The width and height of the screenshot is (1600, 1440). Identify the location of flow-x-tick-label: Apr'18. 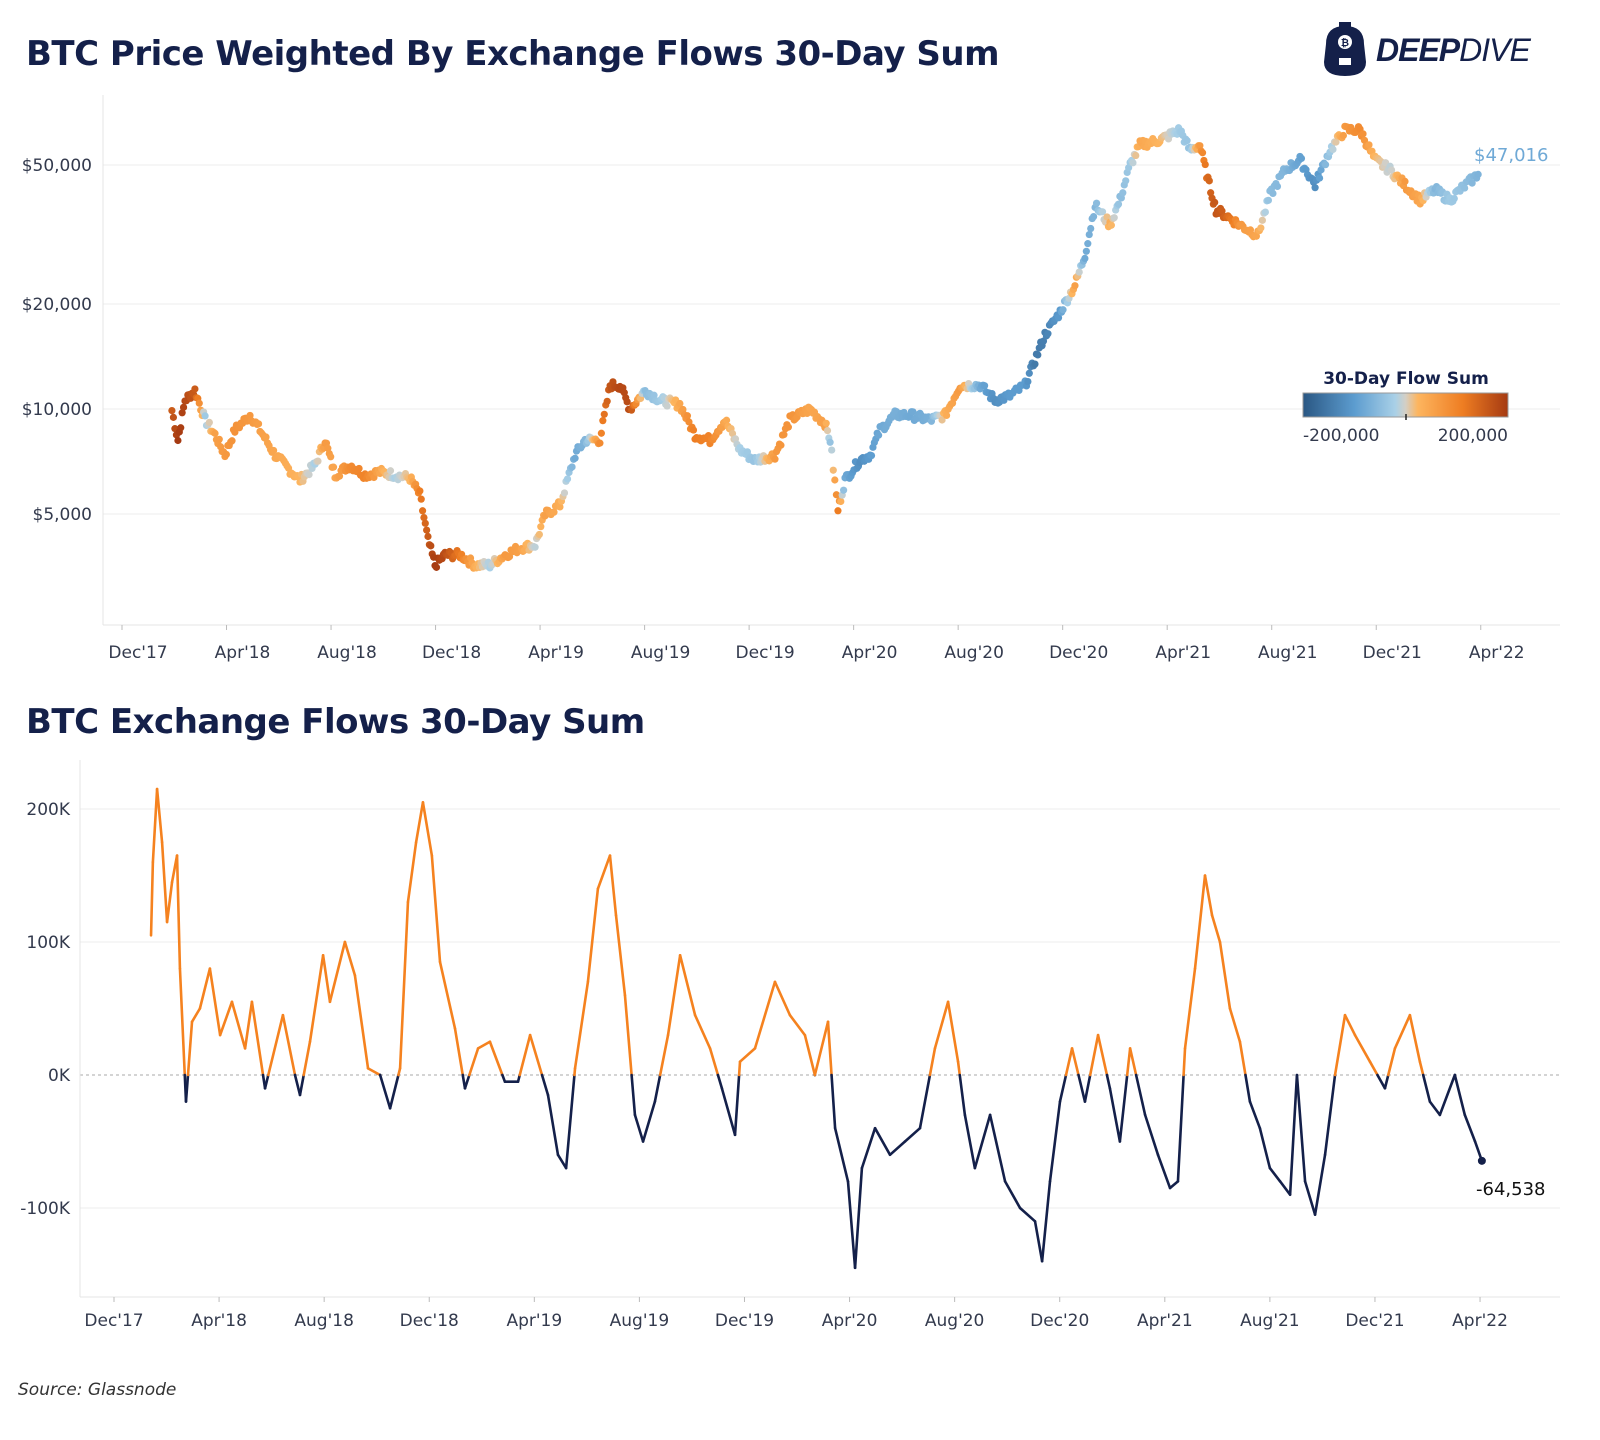
(219, 1321).